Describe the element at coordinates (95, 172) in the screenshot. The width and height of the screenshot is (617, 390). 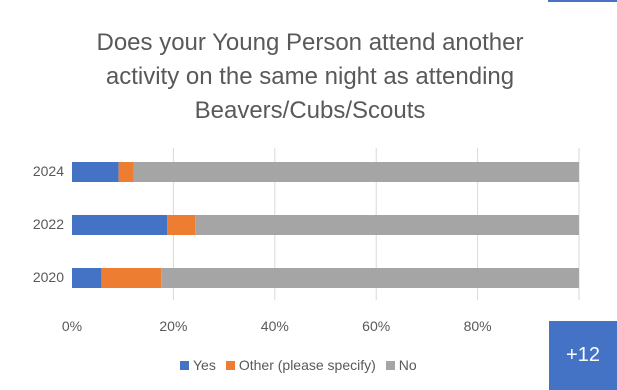
I see `bar-2024-yes` at that location.